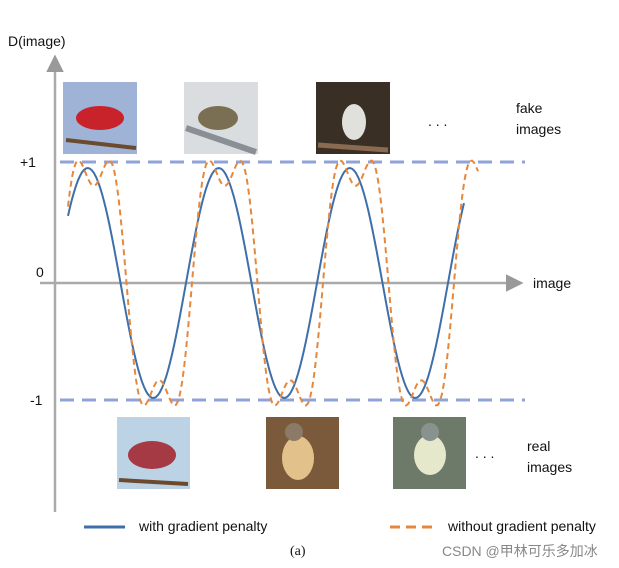  I want to click on x-label: image, so click(552, 283).